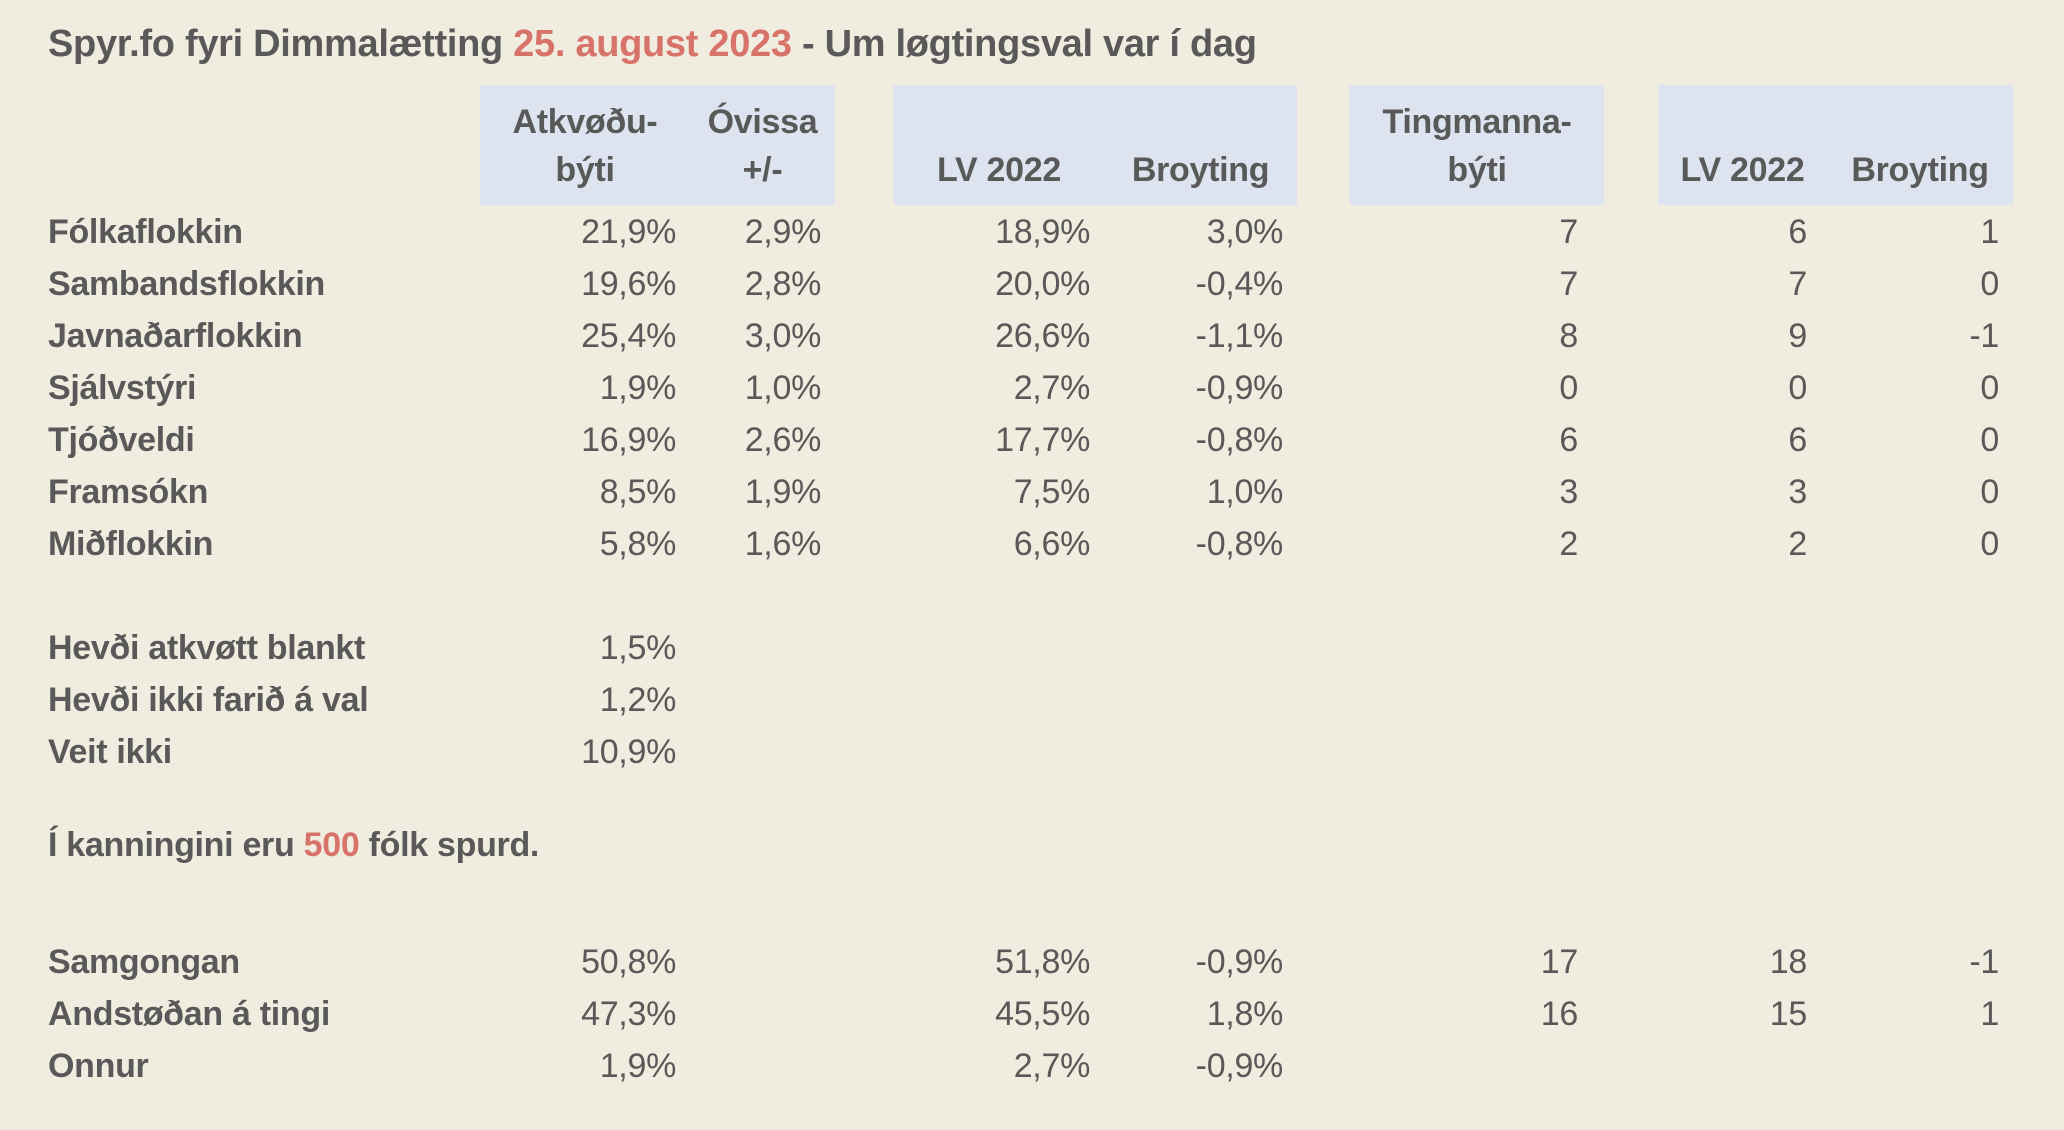  Describe the element at coordinates (628, 439) in the screenshot. I see `cell-share: 16,9%` at that location.